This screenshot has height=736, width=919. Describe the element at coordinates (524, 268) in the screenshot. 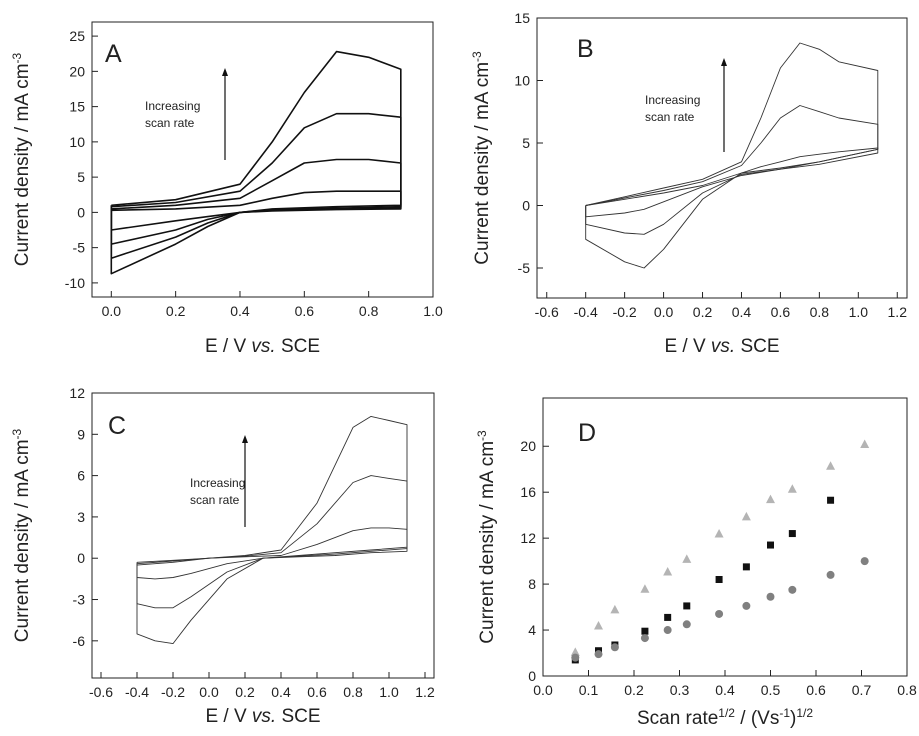

I see `y-tick-label: -5` at that location.